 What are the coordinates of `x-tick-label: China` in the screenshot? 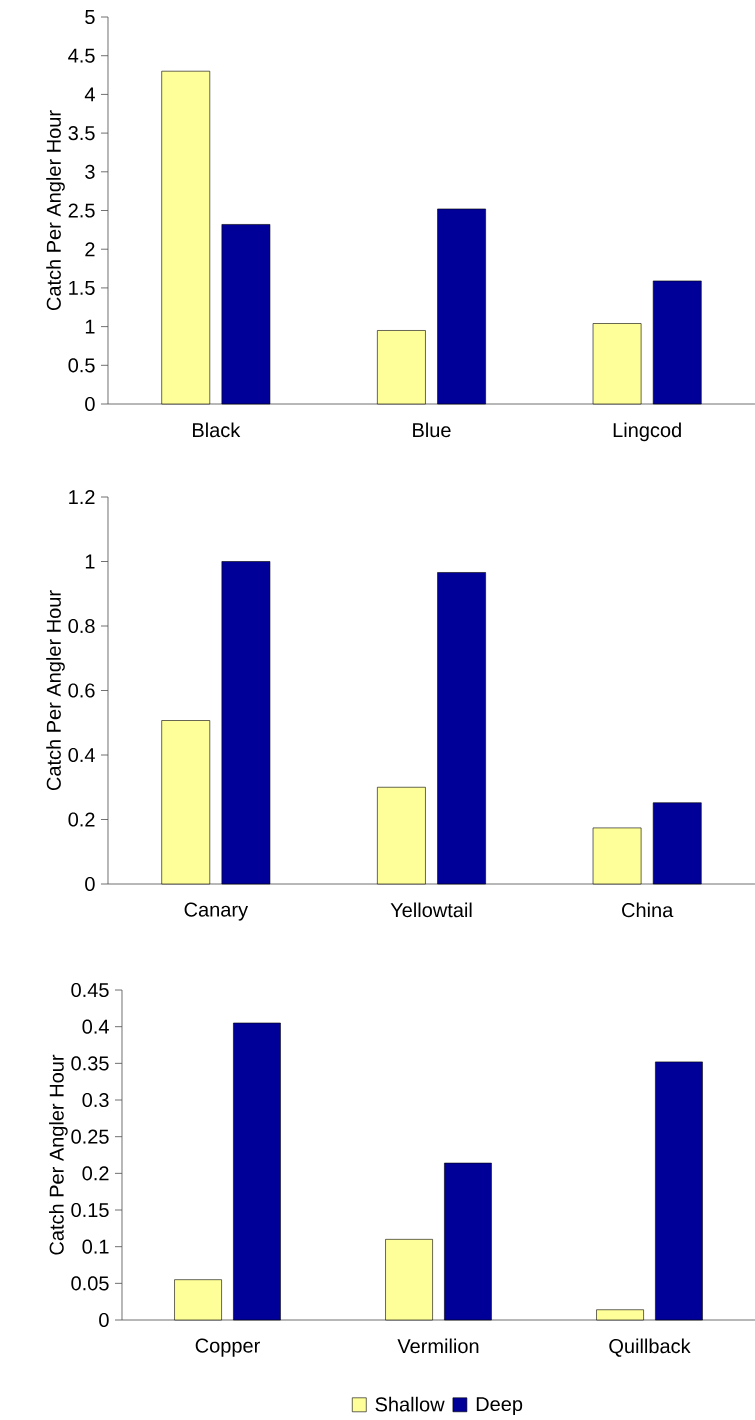 It's located at (647, 910).